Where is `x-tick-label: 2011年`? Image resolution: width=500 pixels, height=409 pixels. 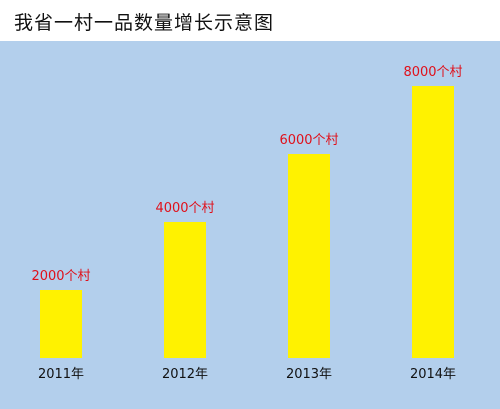
x-tick-label: 2011年 is located at coordinates (61, 374).